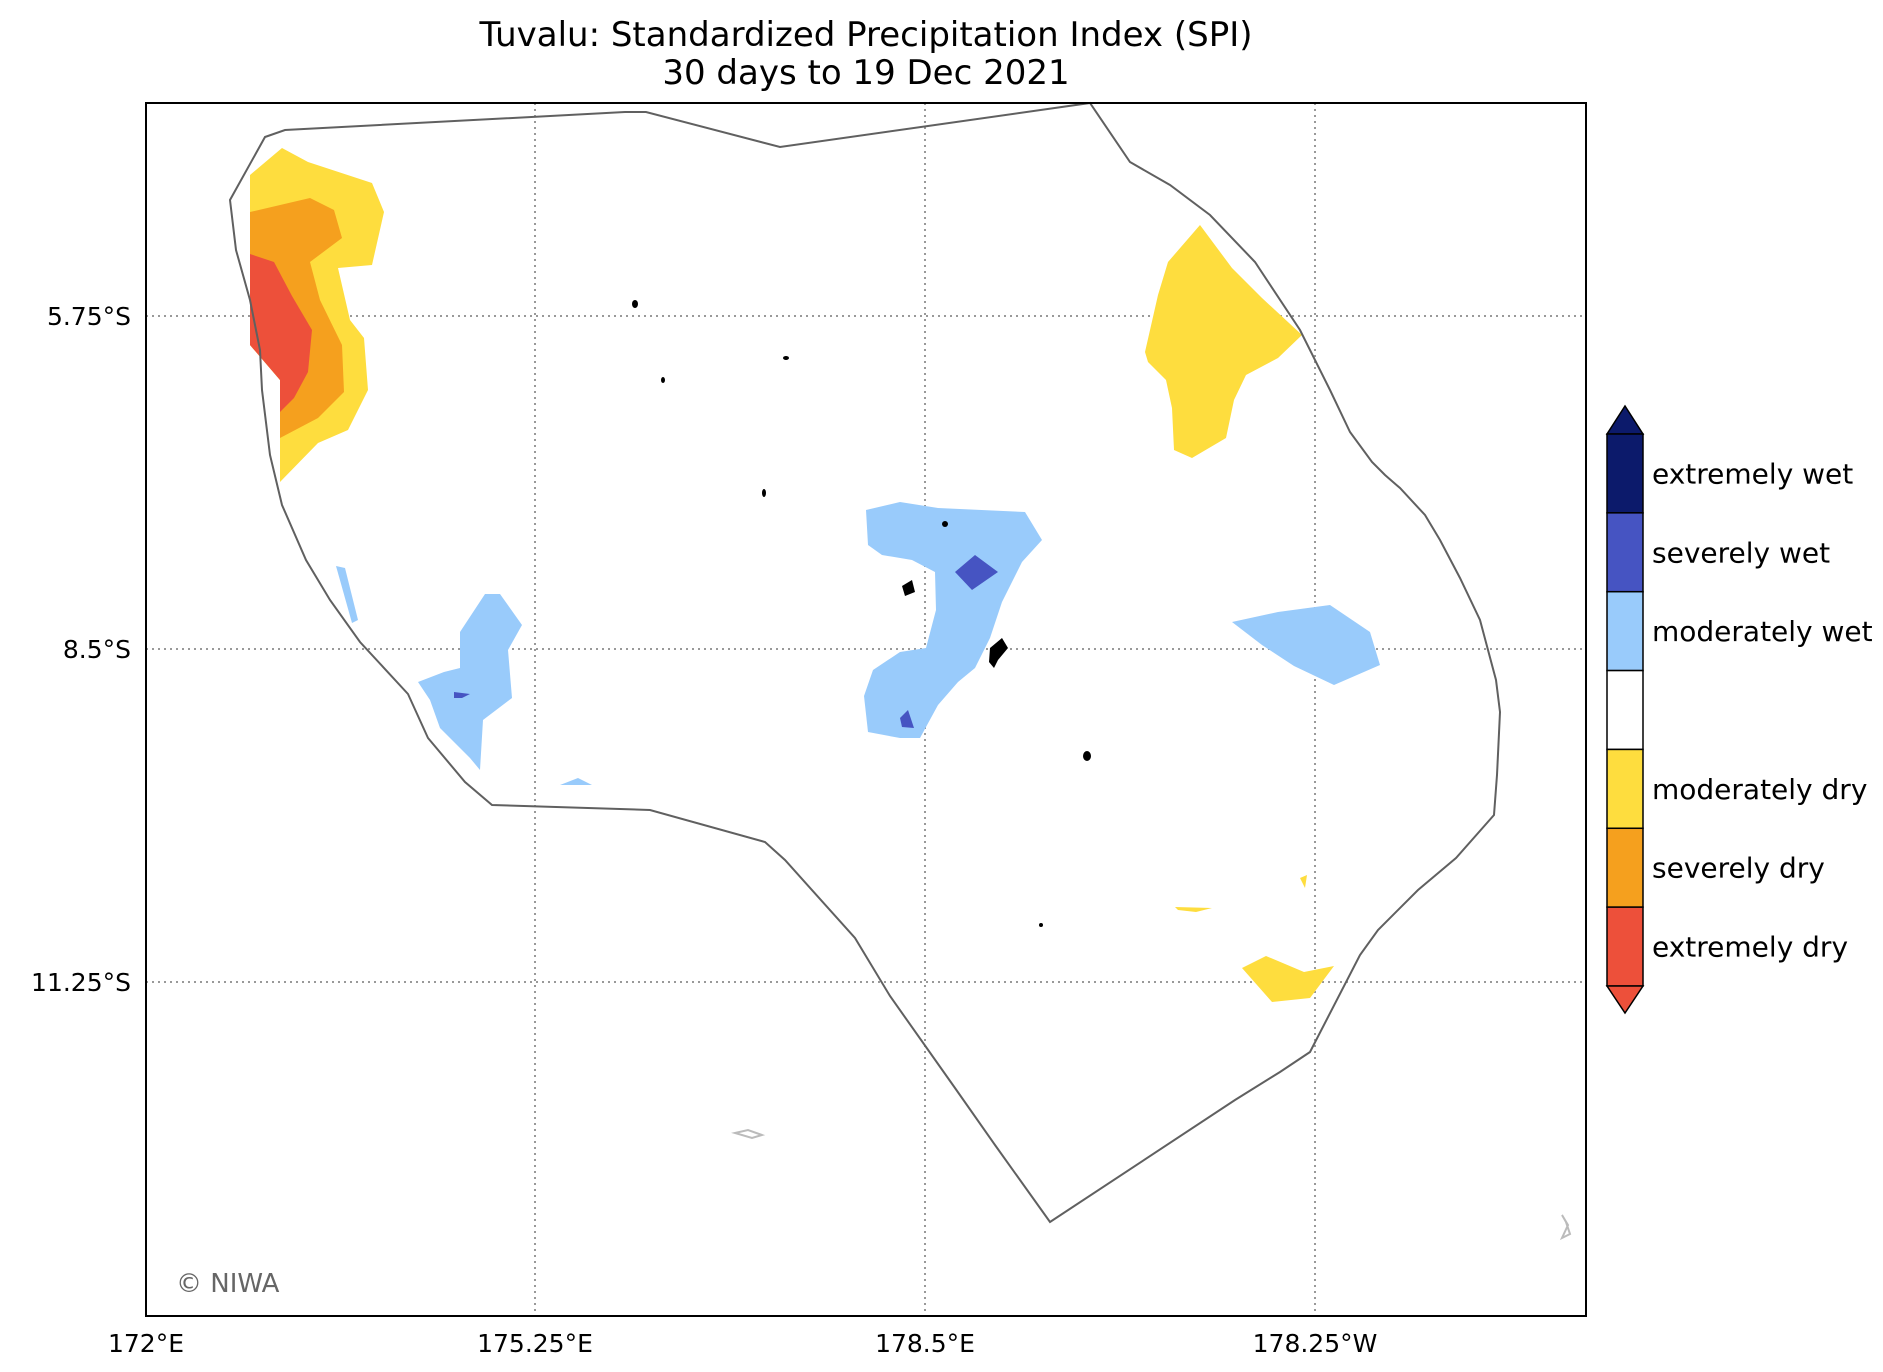  I want to click on island-niutao, so click(786, 358).